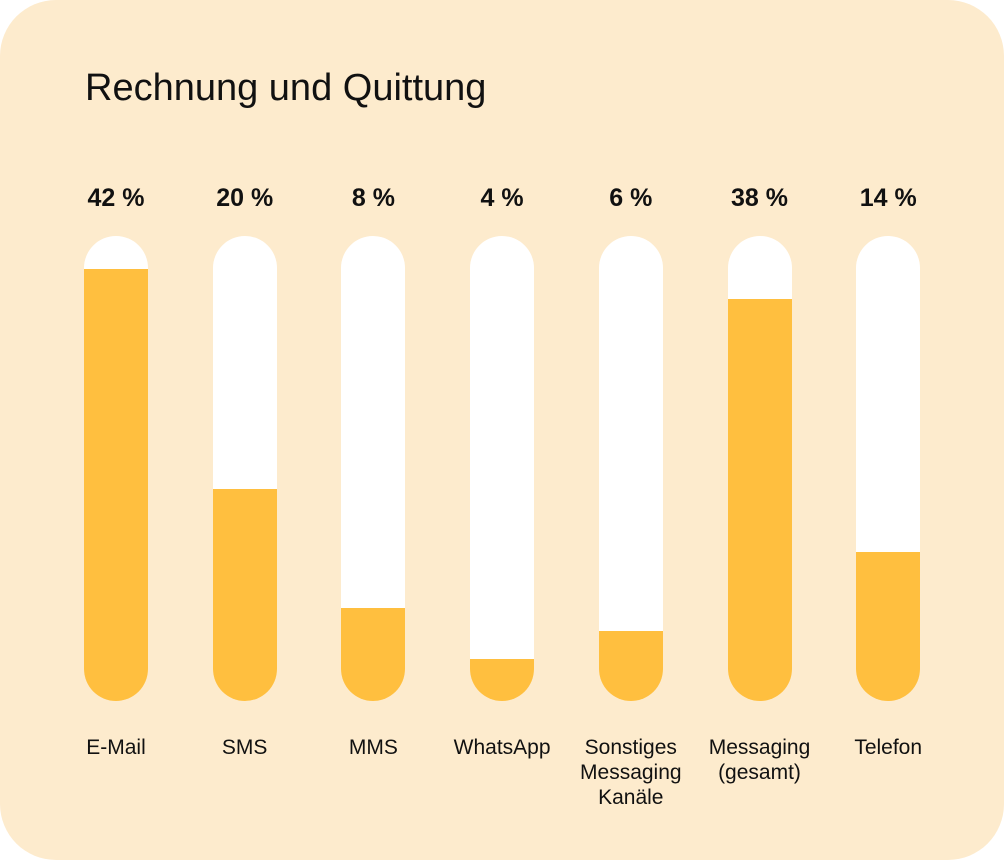 This screenshot has width=1004, height=860. I want to click on bar-column: 4 % WhatsApp, so click(502, 430).